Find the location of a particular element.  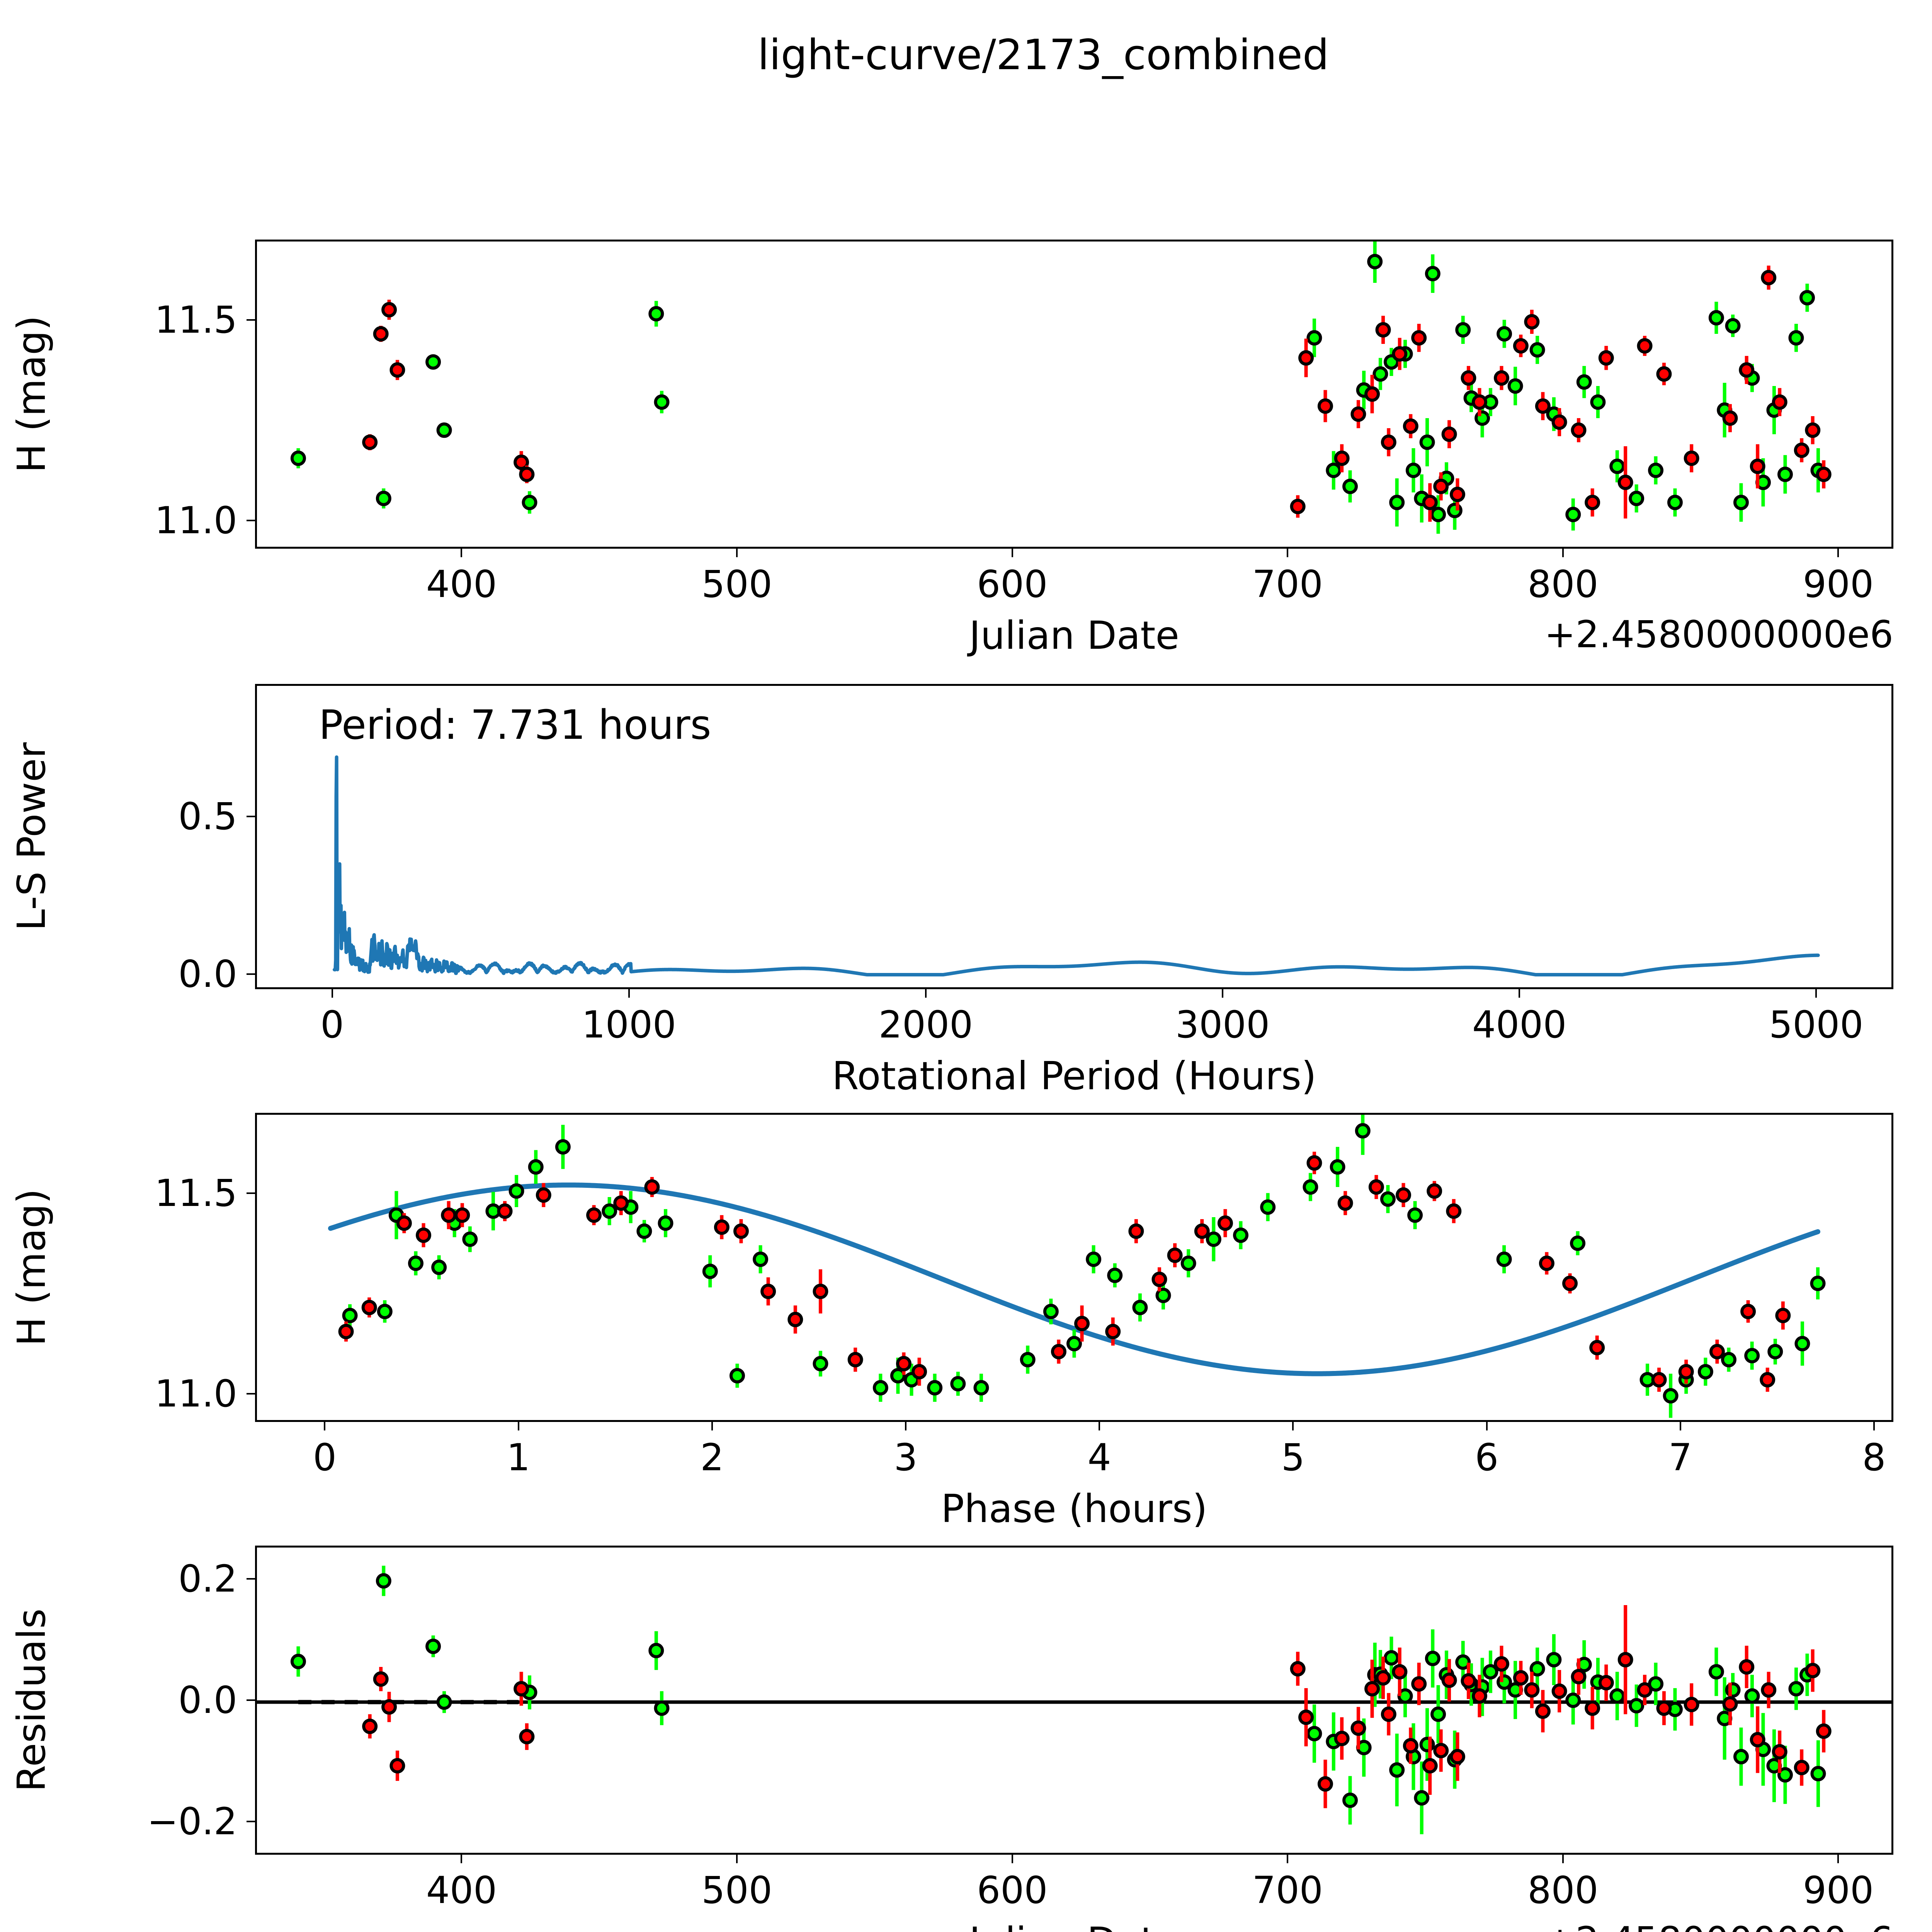

x-tick-label: 1 is located at coordinates (519, 1458).